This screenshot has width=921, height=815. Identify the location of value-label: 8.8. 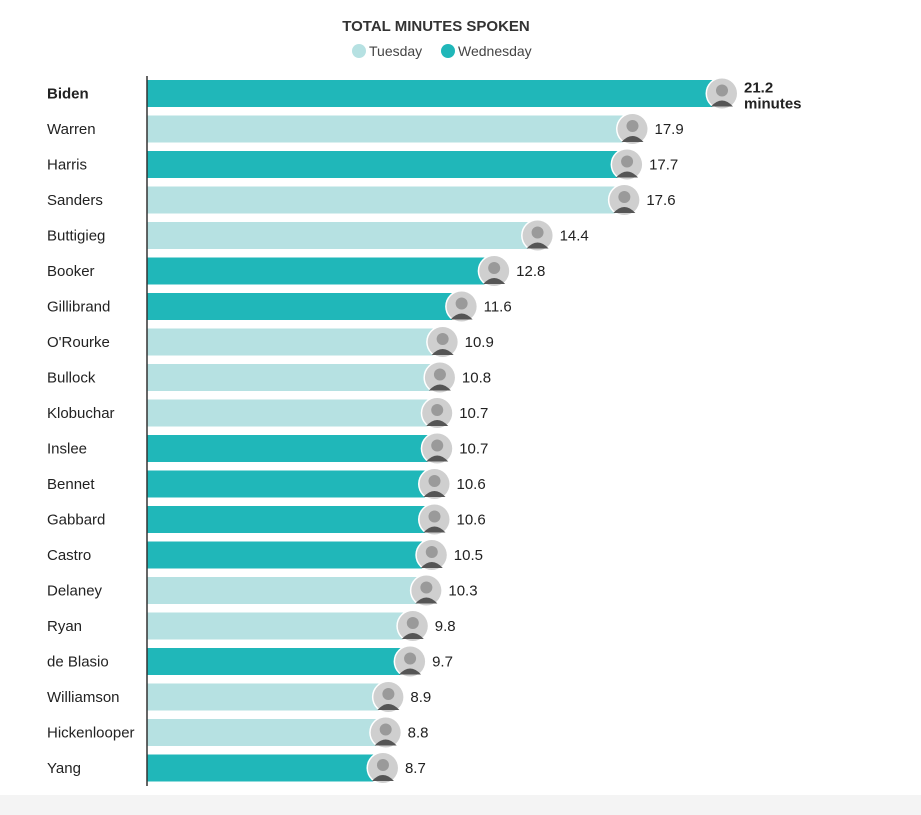
(418, 733).